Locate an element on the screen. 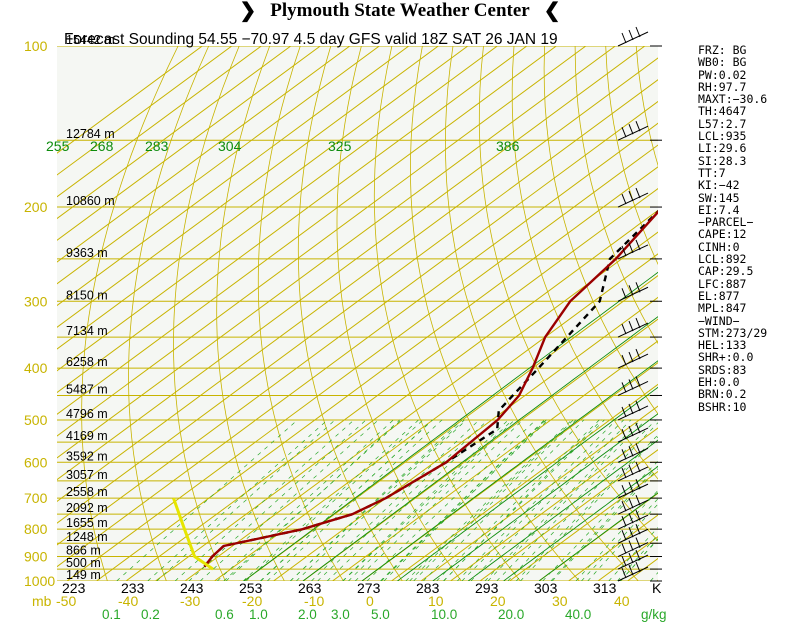 This screenshot has height=623, width=800. page-title: Plymouth State Weather Center is located at coordinates (400, 10).